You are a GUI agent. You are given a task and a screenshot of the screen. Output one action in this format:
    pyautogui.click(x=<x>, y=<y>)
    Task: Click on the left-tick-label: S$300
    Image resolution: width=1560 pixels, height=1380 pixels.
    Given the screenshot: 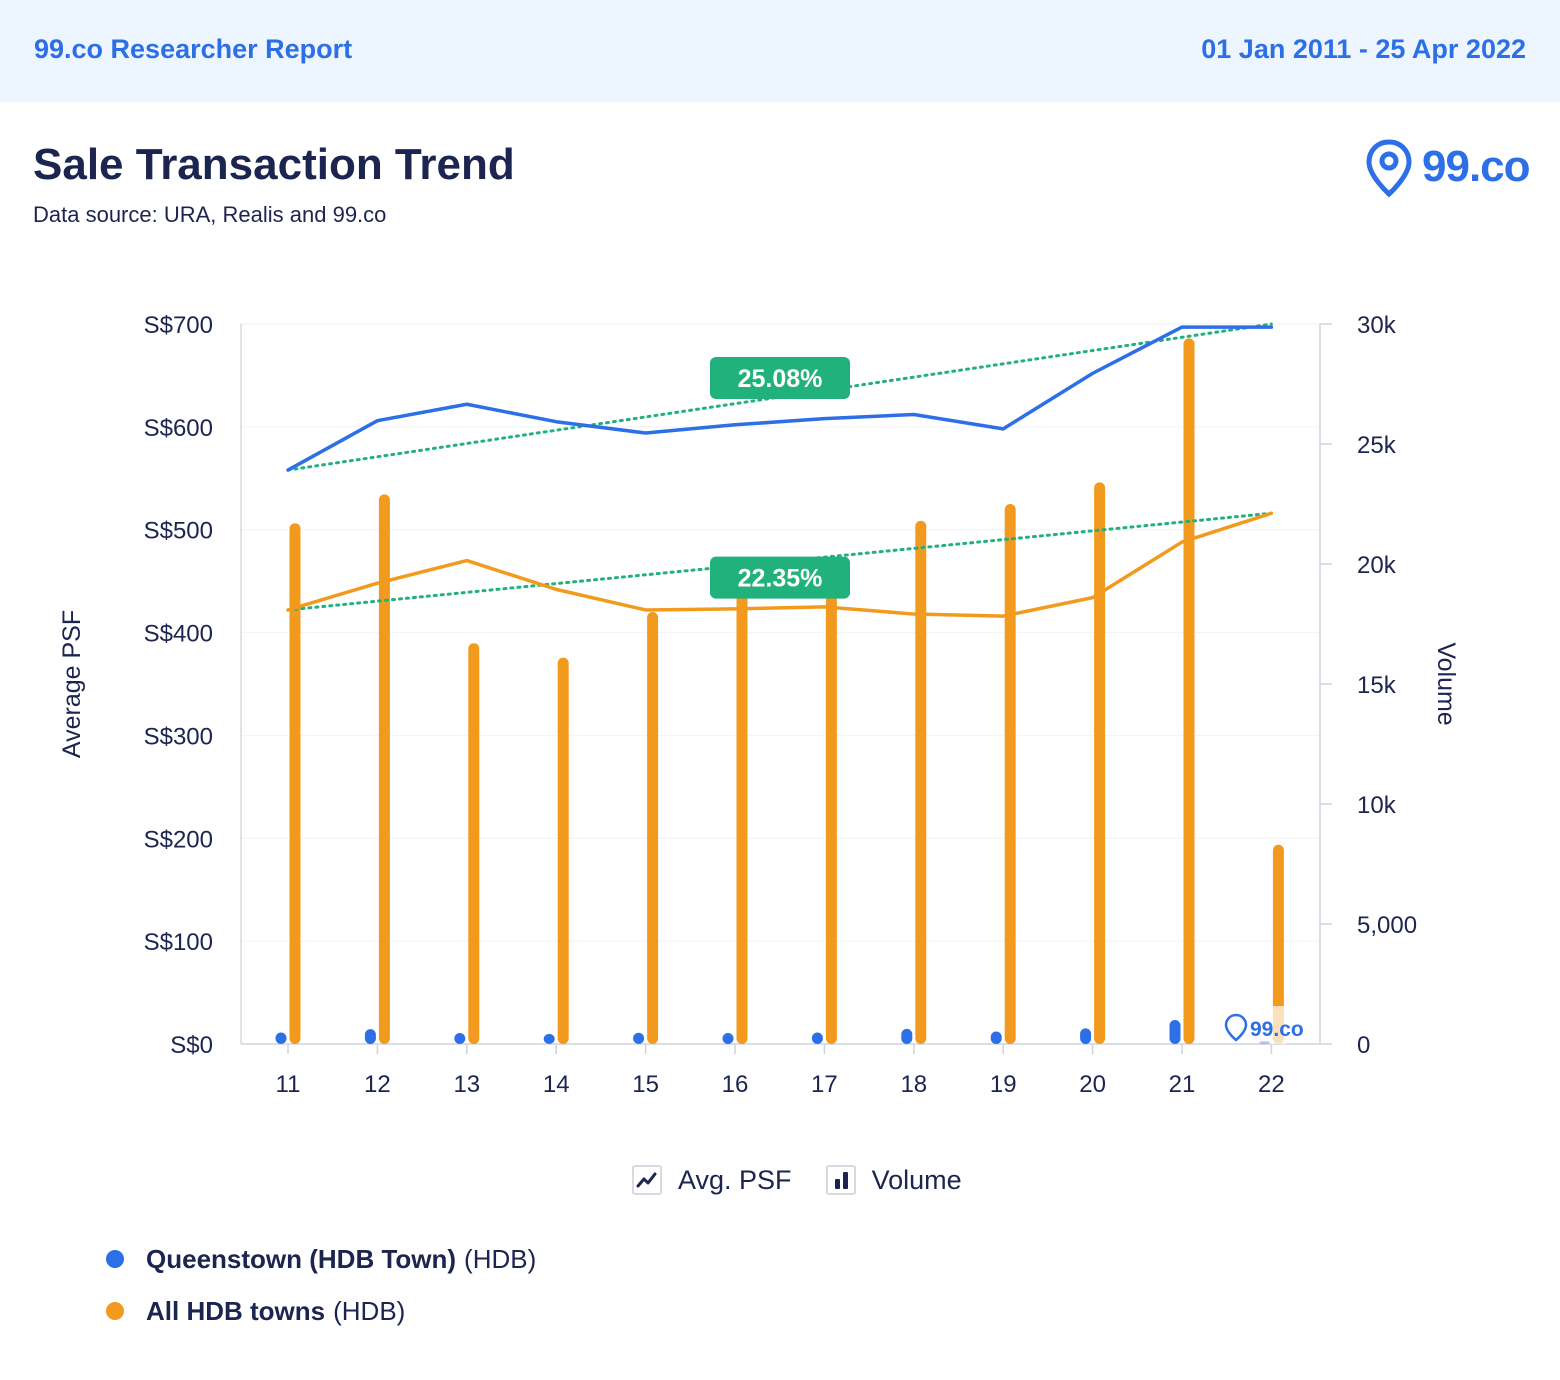 What is the action you would take?
    pyautogui.click(x=178, y=736)
    